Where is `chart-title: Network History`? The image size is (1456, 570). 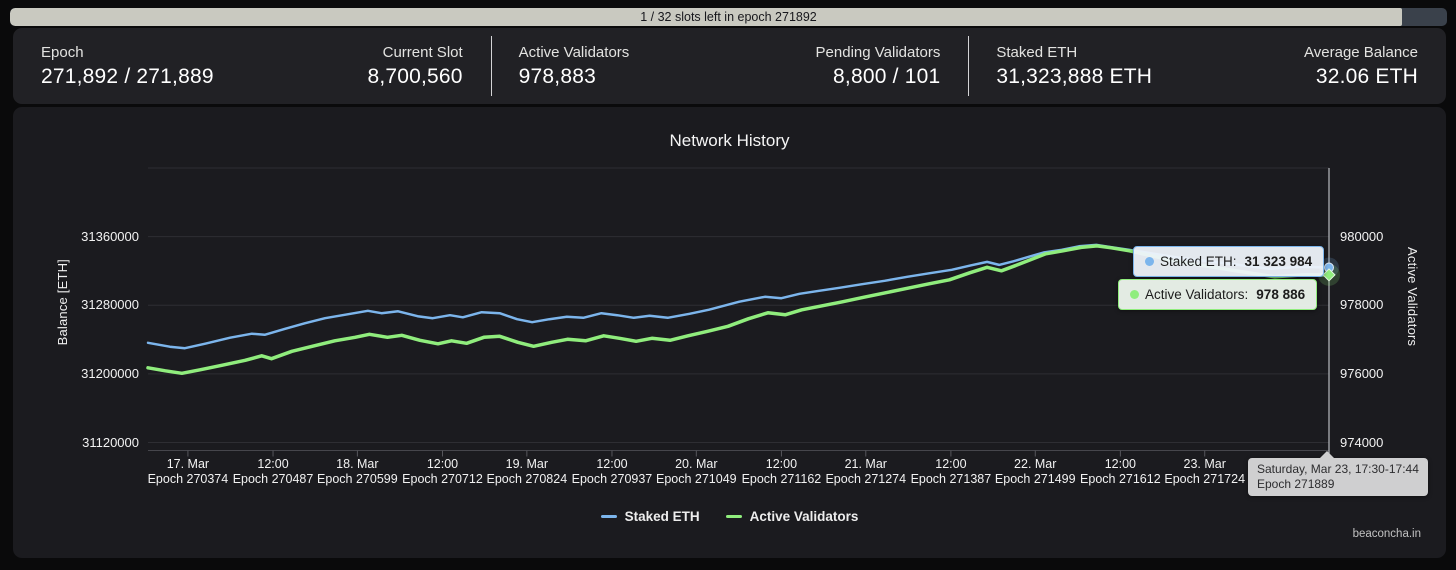
chart-title: Network History is located at coordinates (729, 140).